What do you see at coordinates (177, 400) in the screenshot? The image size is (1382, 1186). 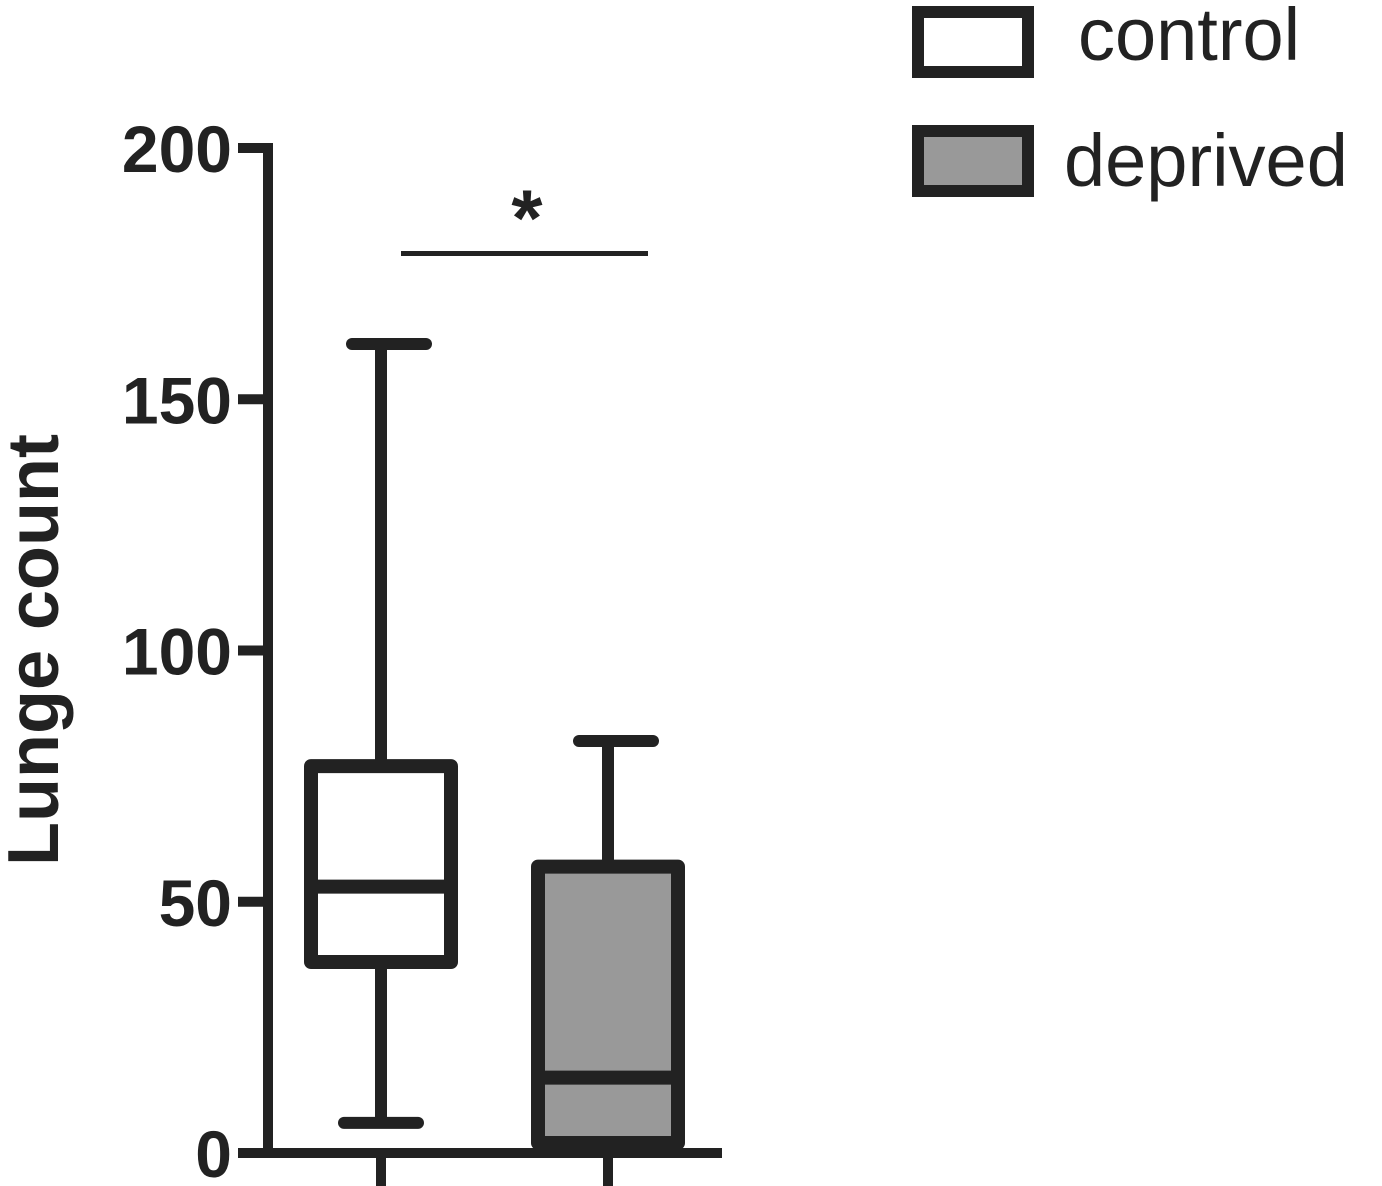 I see `y-tick-label: 150` at bounding box center [177, 400].